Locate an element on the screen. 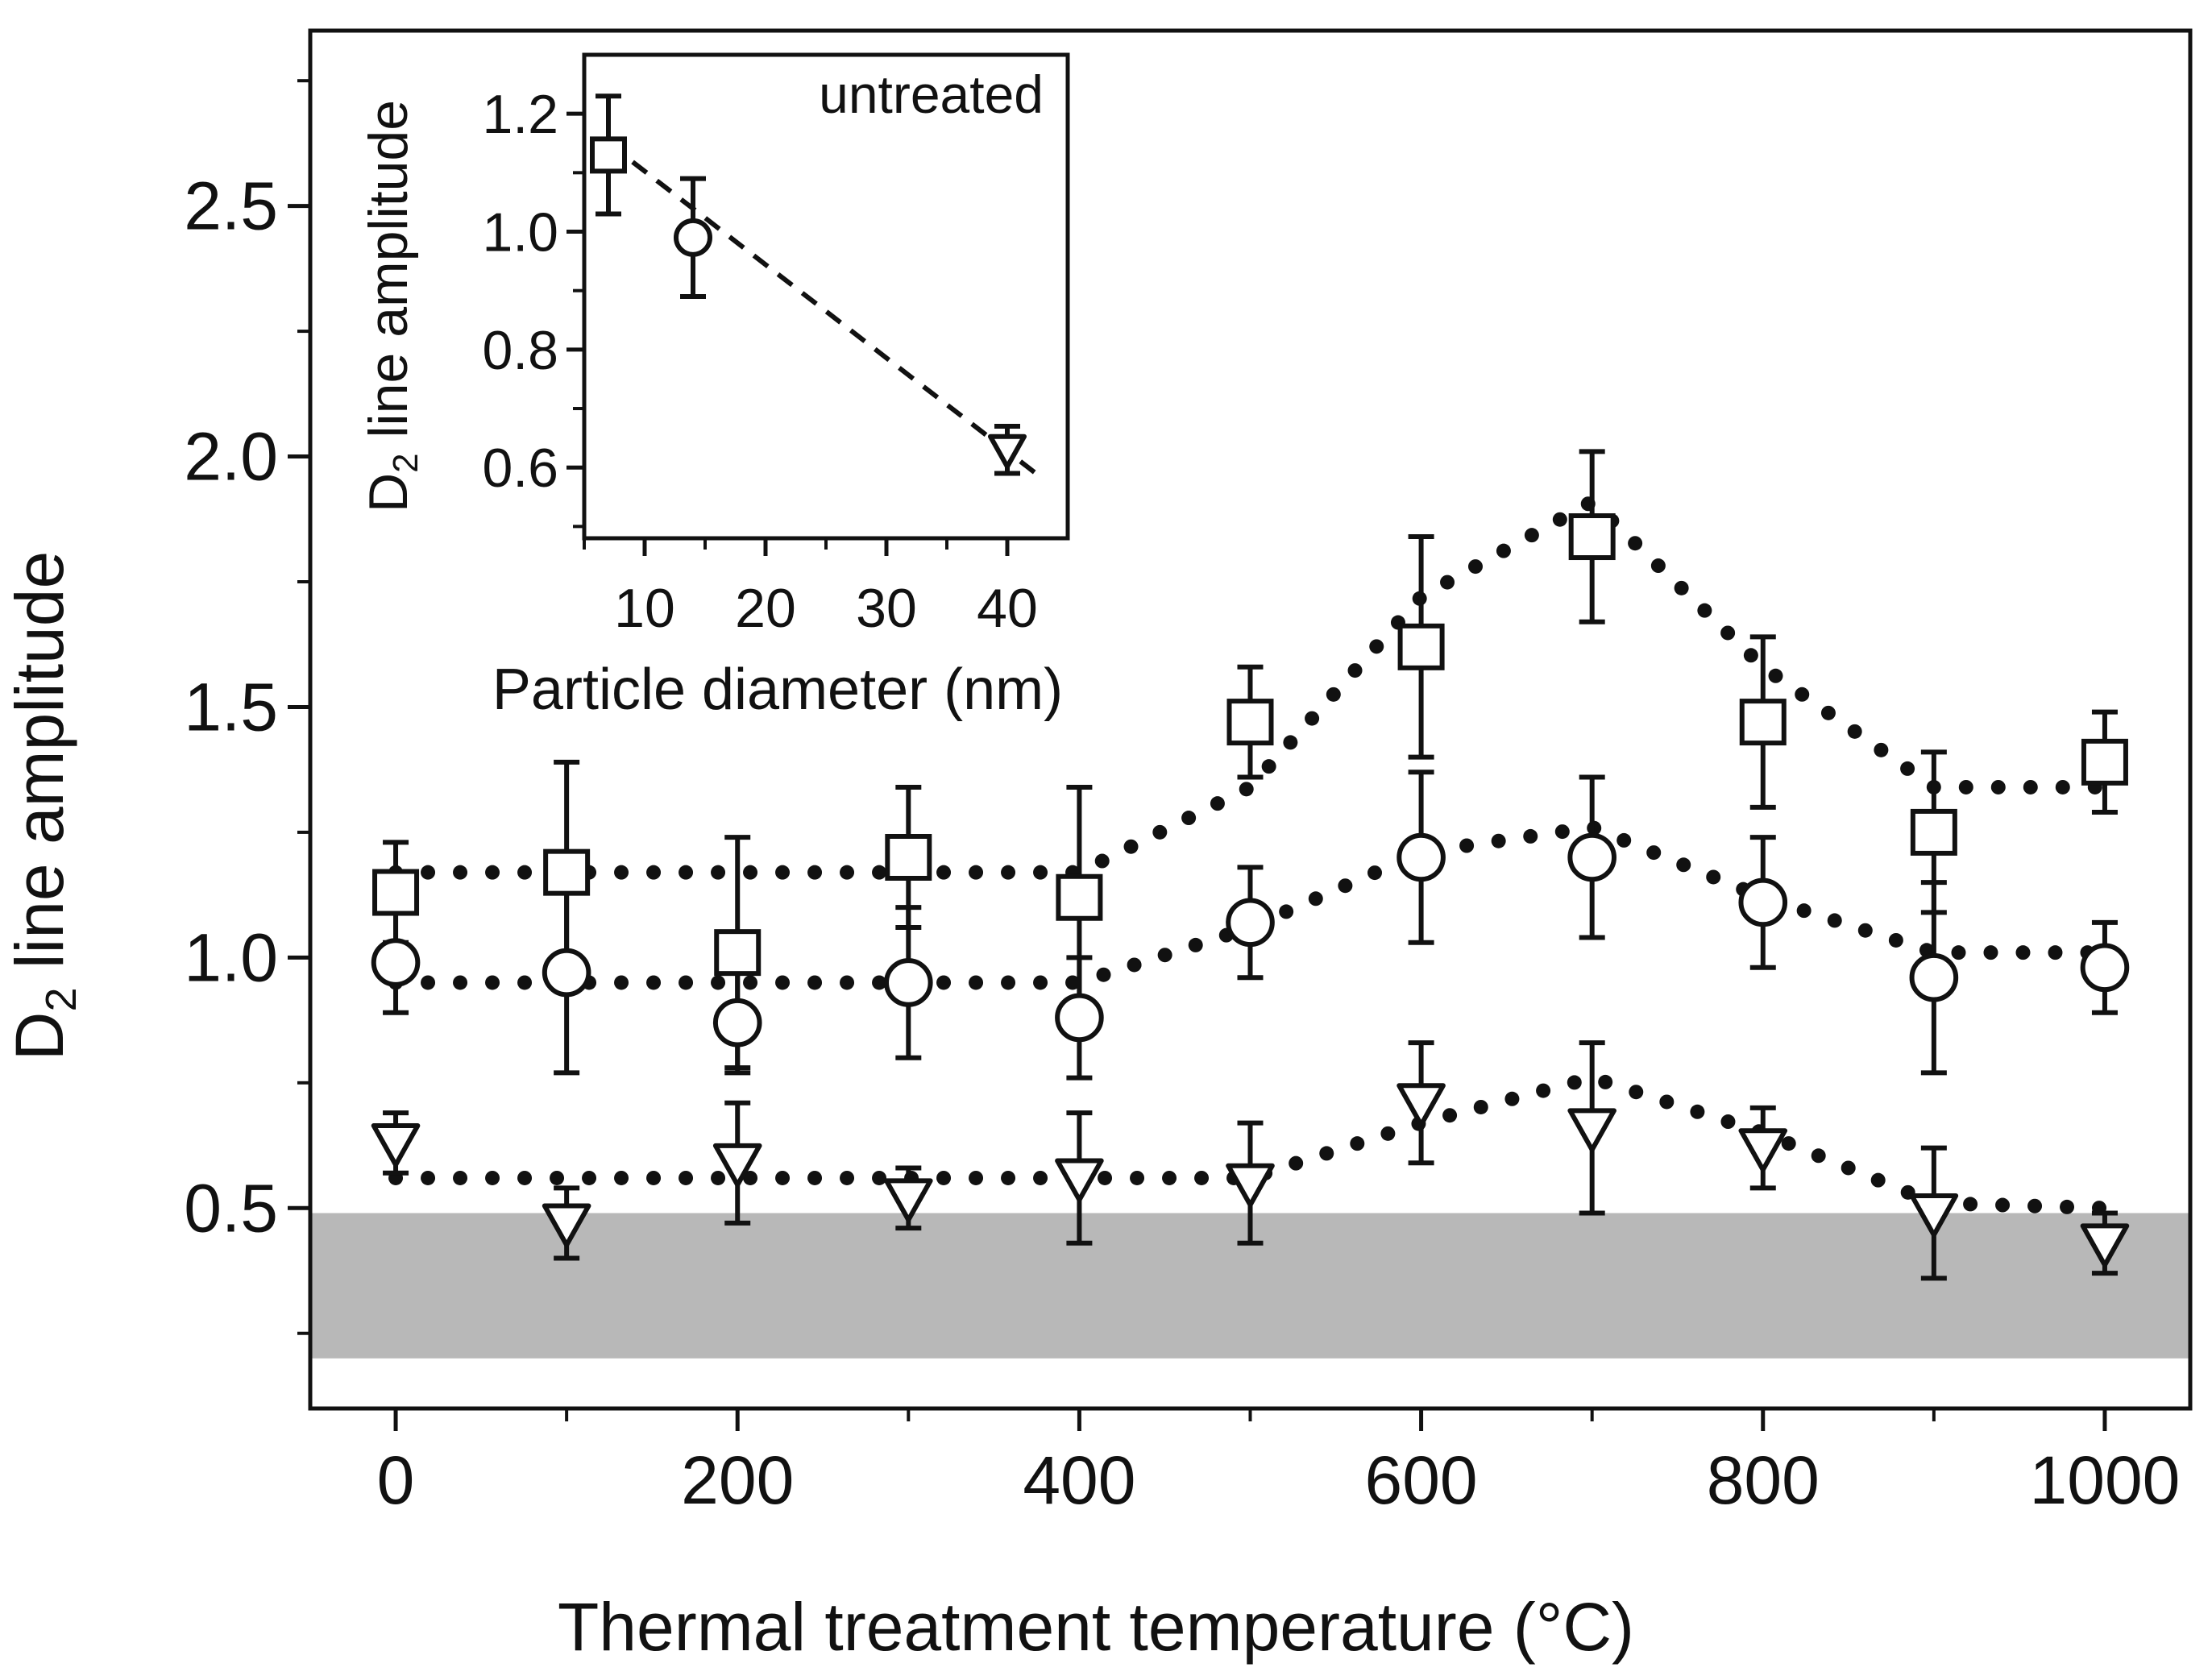 This screenshot has height=1676, width=2212. trend-line-circles is located at coordinates (1250, 904).